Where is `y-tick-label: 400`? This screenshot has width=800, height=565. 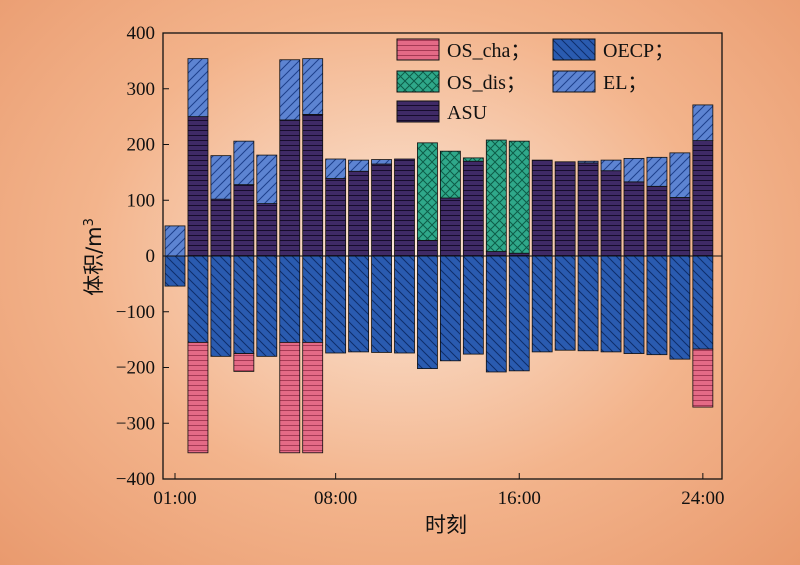
y-tick-label: 400 is located at coordinates (141, 33).